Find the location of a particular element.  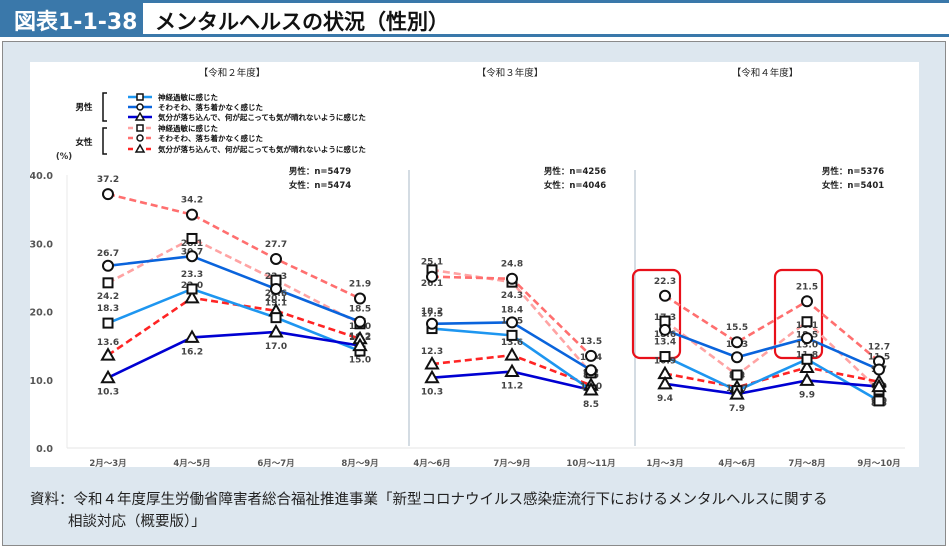

y-tick-label: 40.0 is located at coordinates (41, 176).